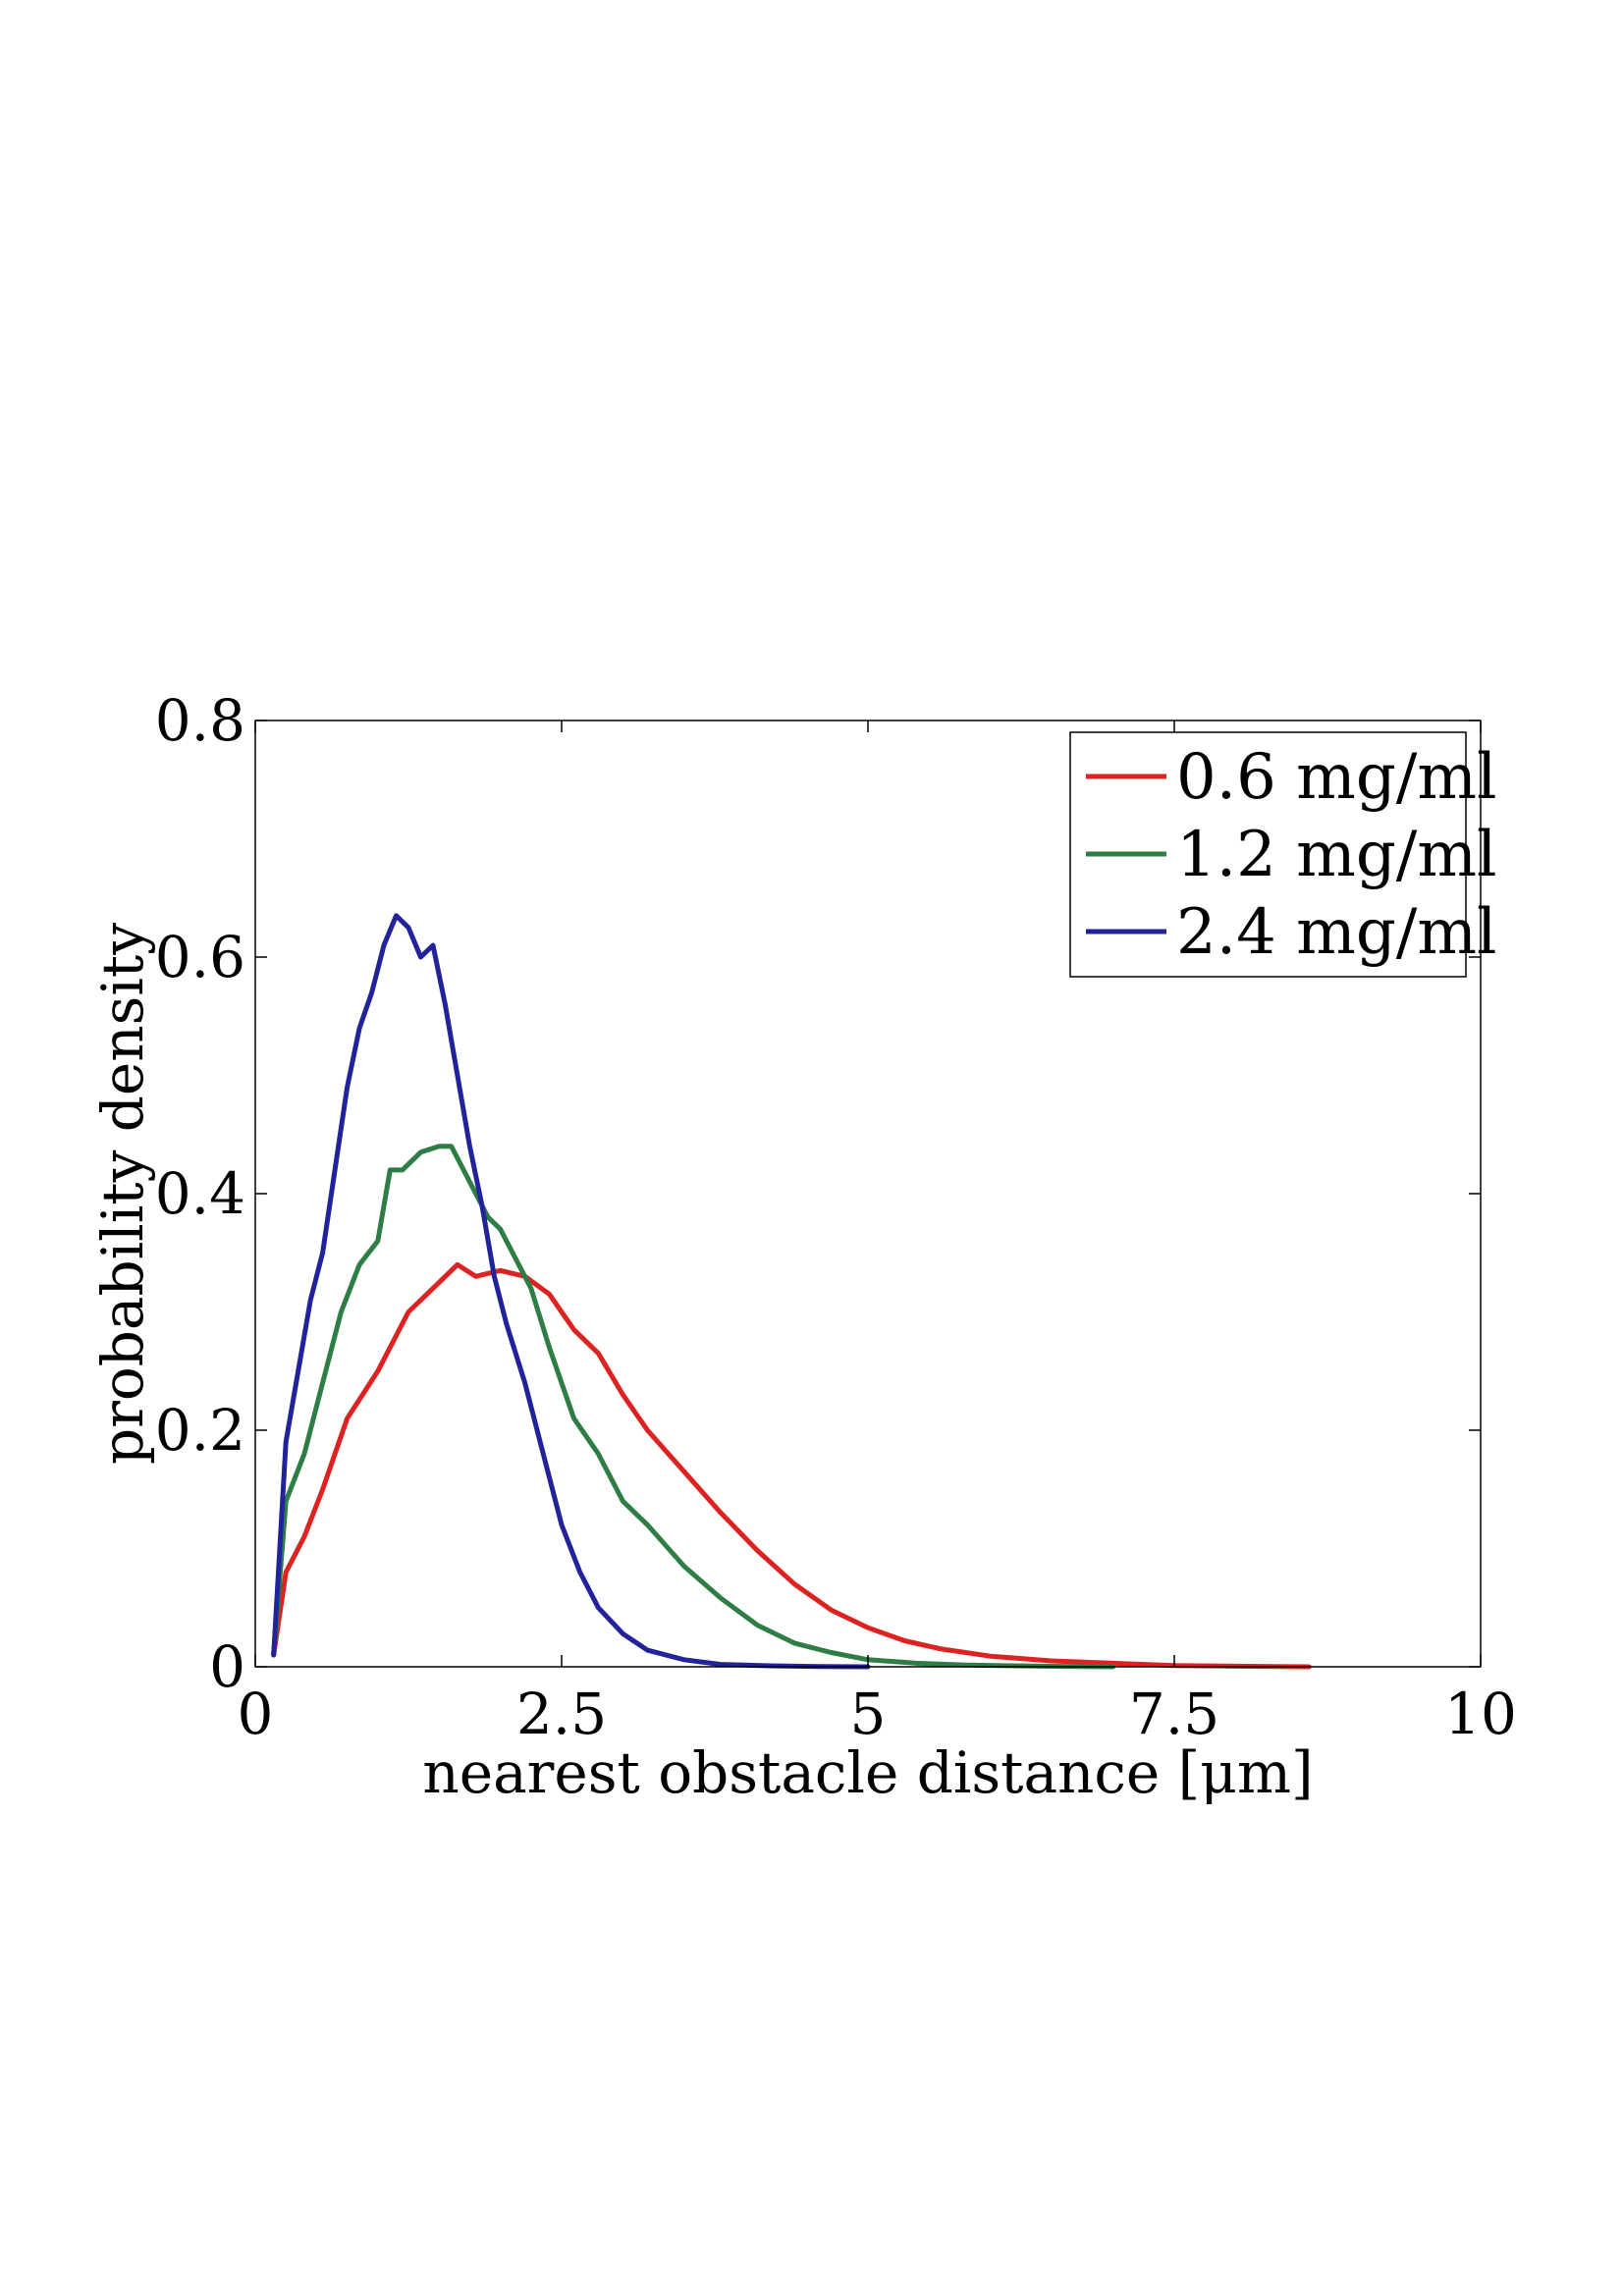  I want to click on x-tick-label: 0, so click(256, 1714).